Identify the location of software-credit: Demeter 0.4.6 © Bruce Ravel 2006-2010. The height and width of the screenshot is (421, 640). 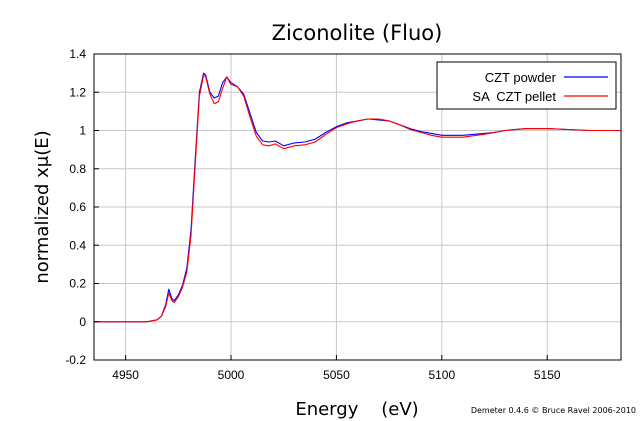
(553, 410).